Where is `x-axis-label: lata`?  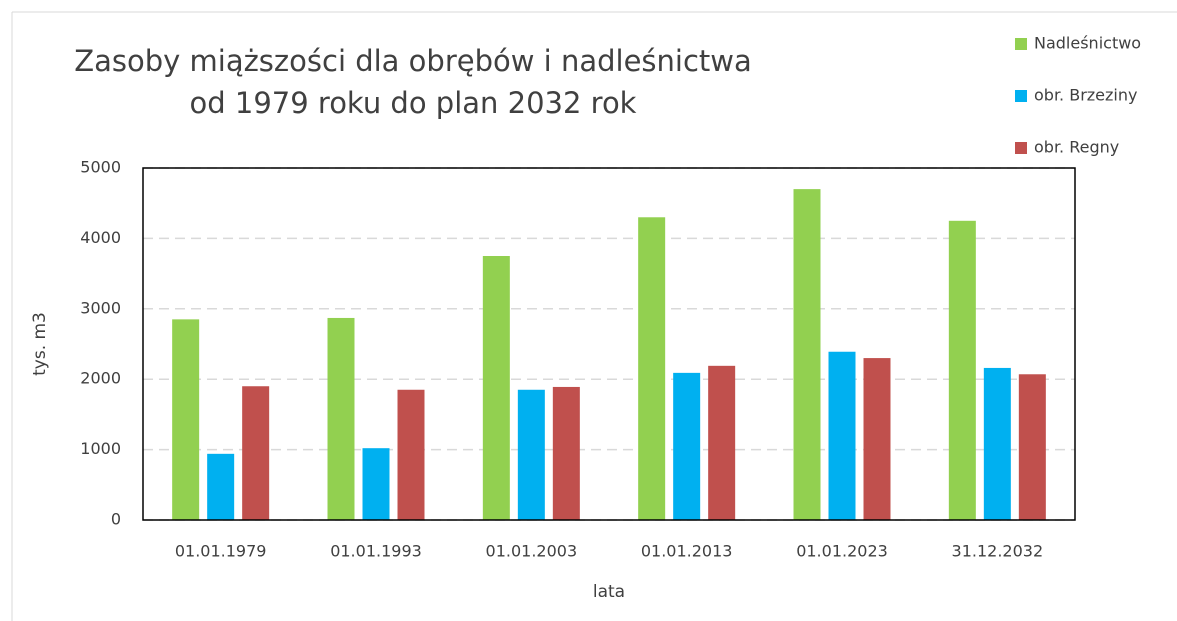 x-axis-label: lata is located at coordinates (609, 592).